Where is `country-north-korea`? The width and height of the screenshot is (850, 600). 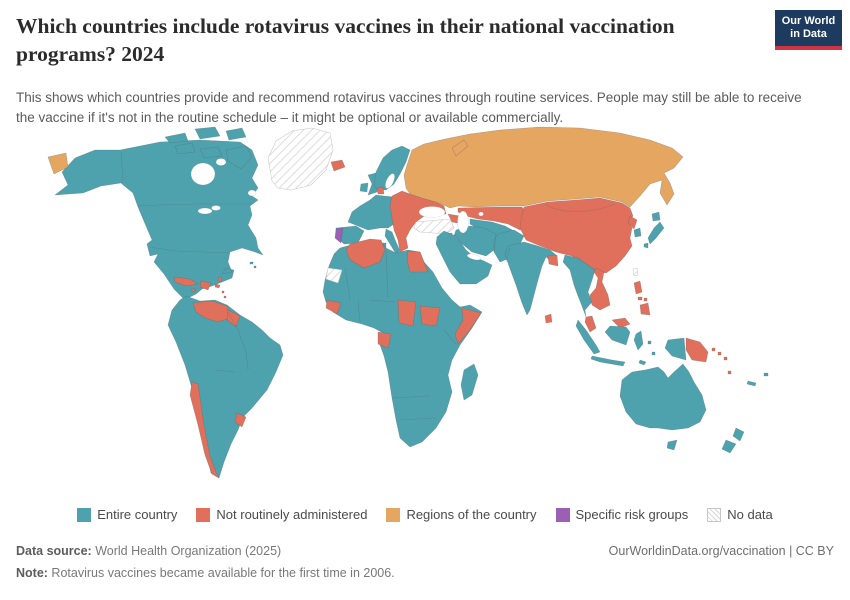
country-north-korea is located at coordinates (632, 222).